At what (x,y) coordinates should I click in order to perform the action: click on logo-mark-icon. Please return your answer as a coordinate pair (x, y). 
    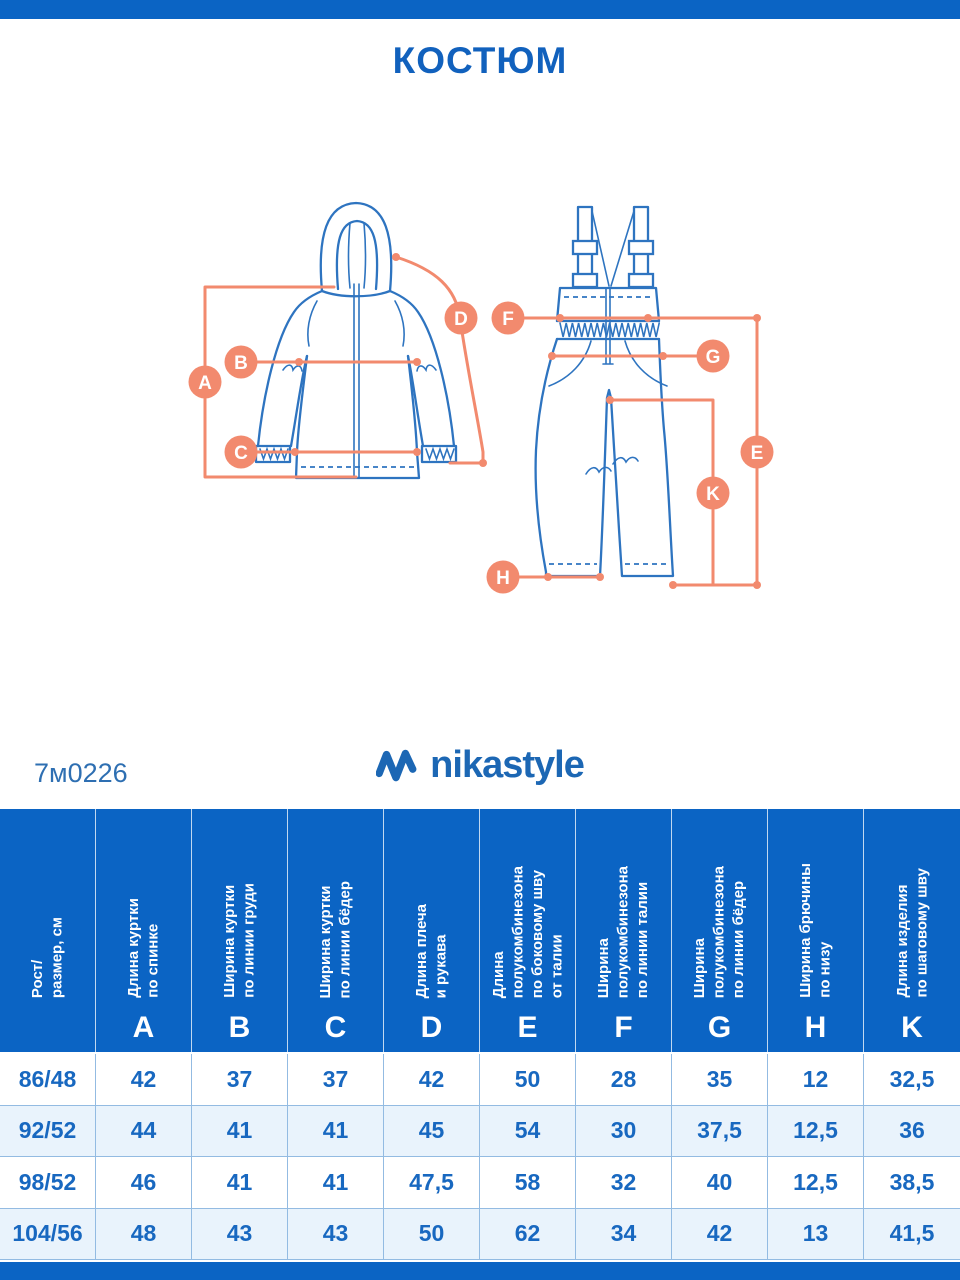
    Looking at the image, I should click on (396, 765).